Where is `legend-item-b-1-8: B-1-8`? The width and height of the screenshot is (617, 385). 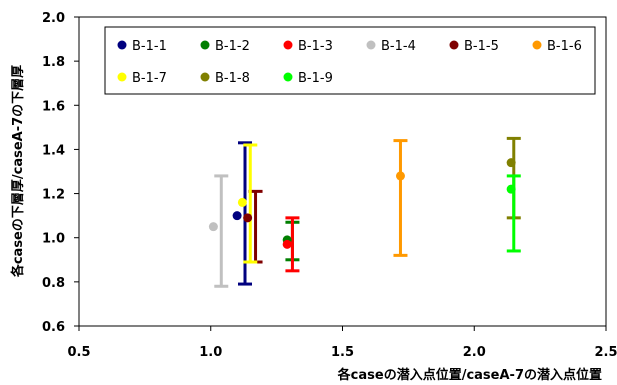 legend-item-b-1-8: B-1-8 is located at coordinates (225, 78).